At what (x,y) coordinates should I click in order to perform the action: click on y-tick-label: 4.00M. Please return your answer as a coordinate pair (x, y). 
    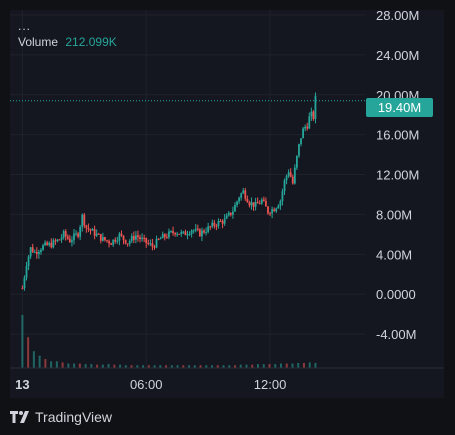
    Looking at the image, I should click on (394, 254).